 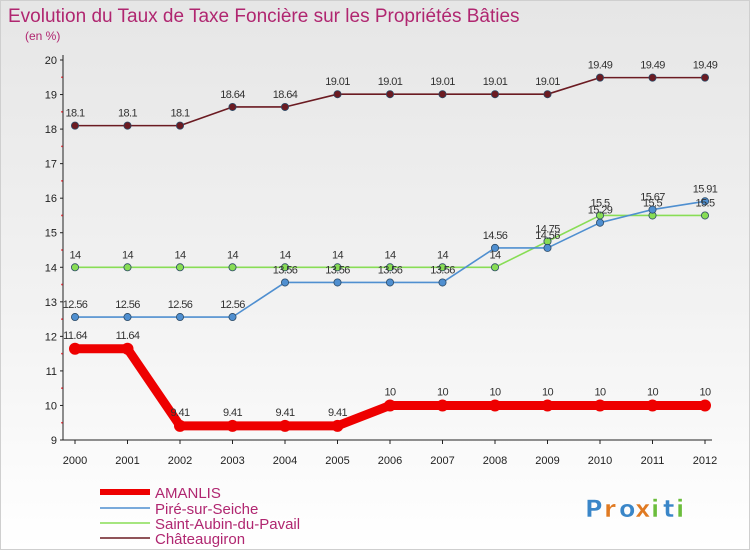 I want to click on x-tick-label: 2003, so click(x=232, y=461).